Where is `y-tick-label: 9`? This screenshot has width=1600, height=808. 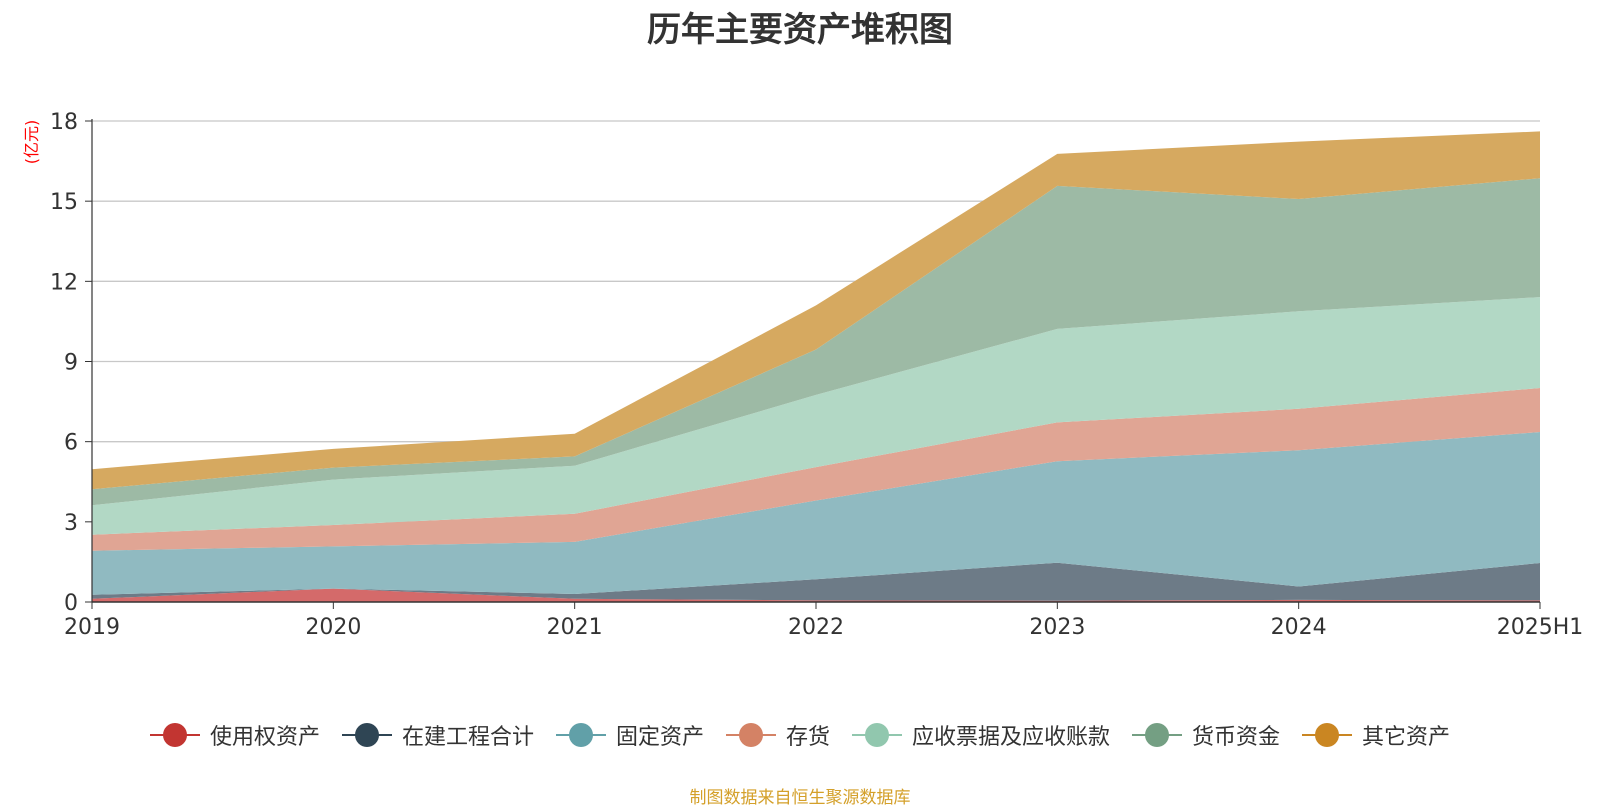
y-tick-label: 9 is located at coordinates (71, 363).